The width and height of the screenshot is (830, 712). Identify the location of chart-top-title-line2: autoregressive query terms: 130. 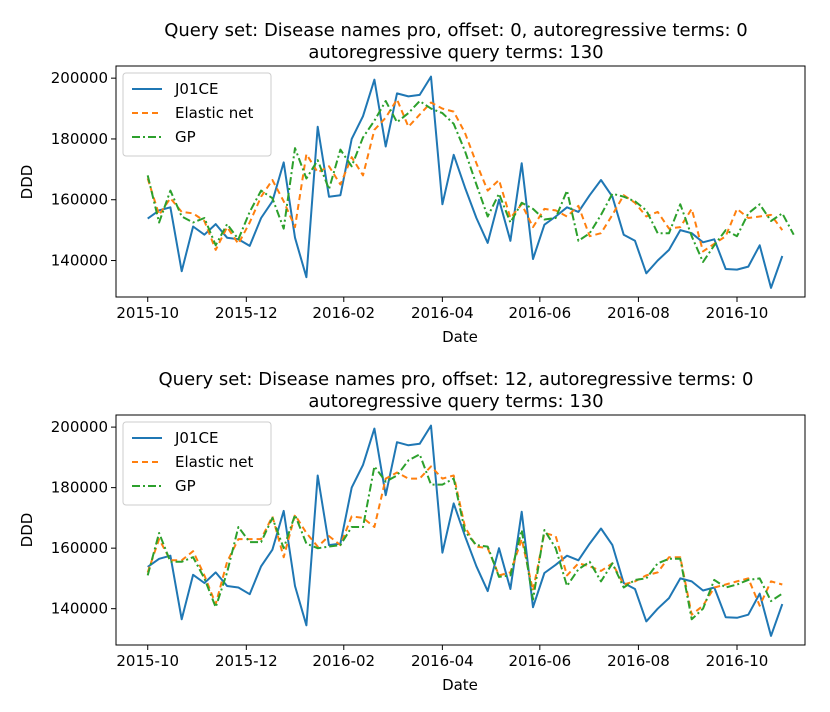
(455, 52).